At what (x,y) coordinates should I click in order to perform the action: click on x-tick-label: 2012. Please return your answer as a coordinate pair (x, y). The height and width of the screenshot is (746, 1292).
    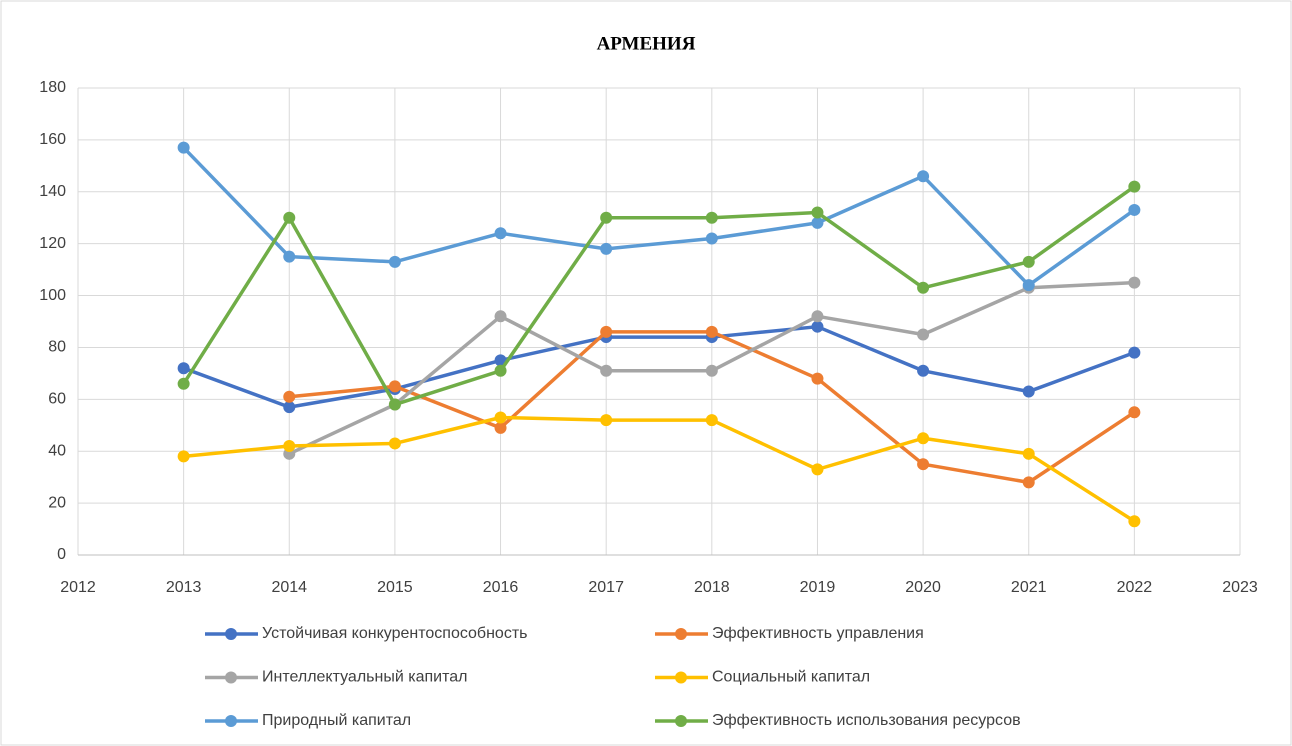
    Looking at the image, I should click on (78, 587).